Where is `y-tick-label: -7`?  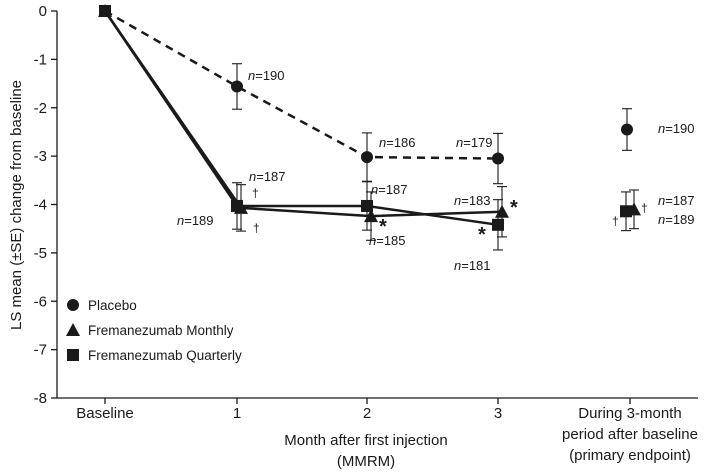 y-tick-label: -7 is located at coordinates (40, 350).